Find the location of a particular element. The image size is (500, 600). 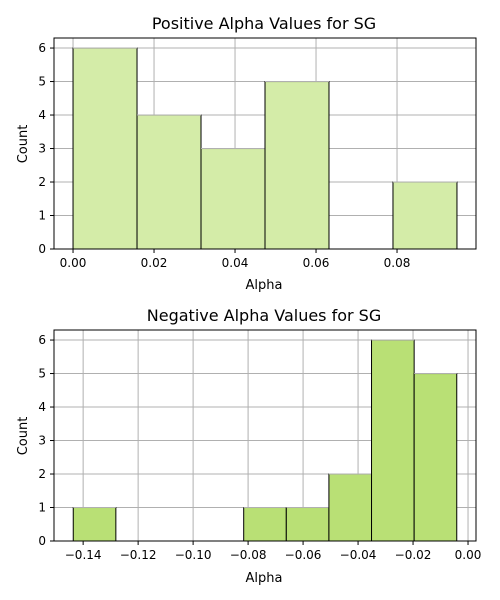

bottom-xtick-label: −0.04 is located at coordinates (358, 555).